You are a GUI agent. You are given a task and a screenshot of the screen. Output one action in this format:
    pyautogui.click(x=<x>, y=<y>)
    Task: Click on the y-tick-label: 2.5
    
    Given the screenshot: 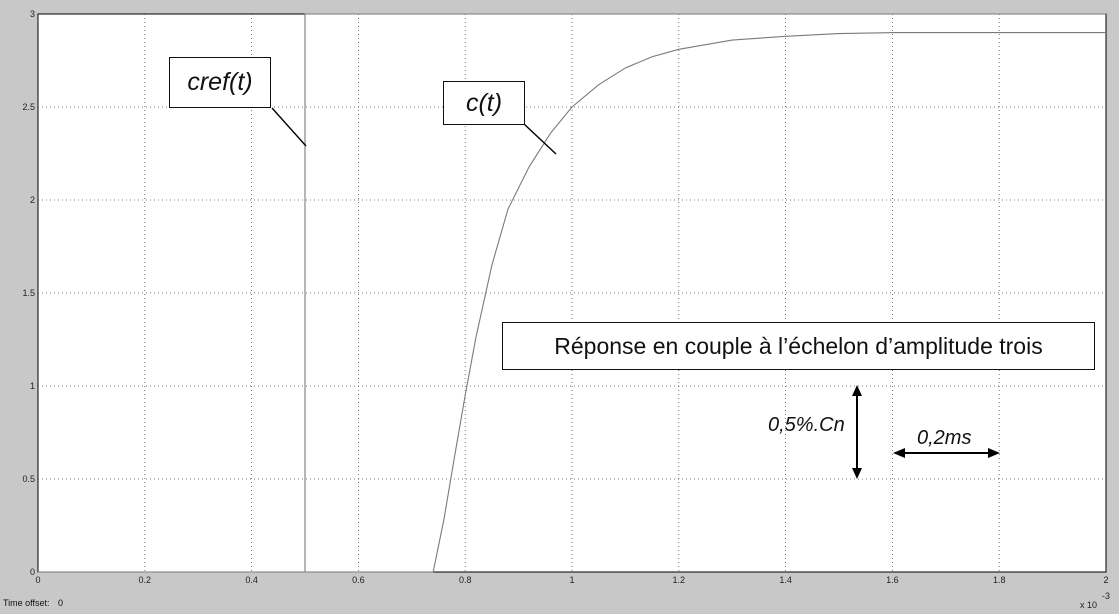 What is the action you would take?
    pyautogui.click(x=28, y=107)
    